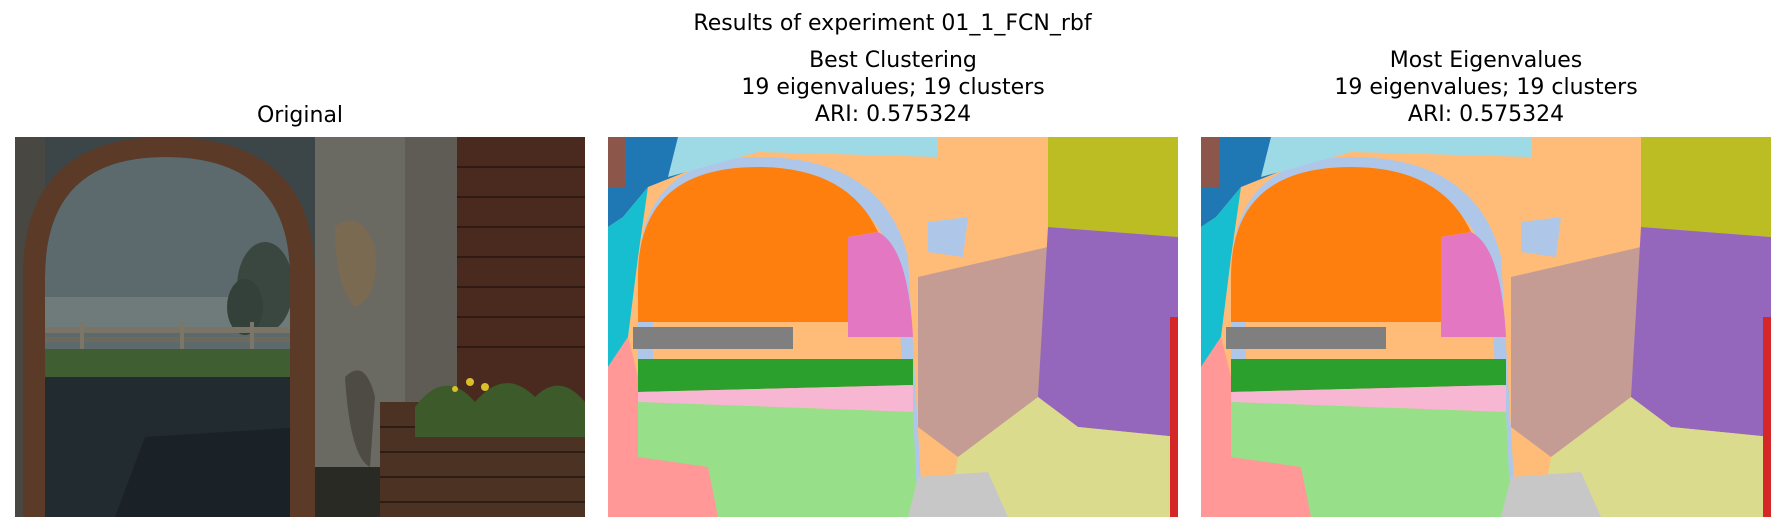 The width and height of the screenshot is (1785, 532). I want to click on title-line: Original, so click(300, 115).